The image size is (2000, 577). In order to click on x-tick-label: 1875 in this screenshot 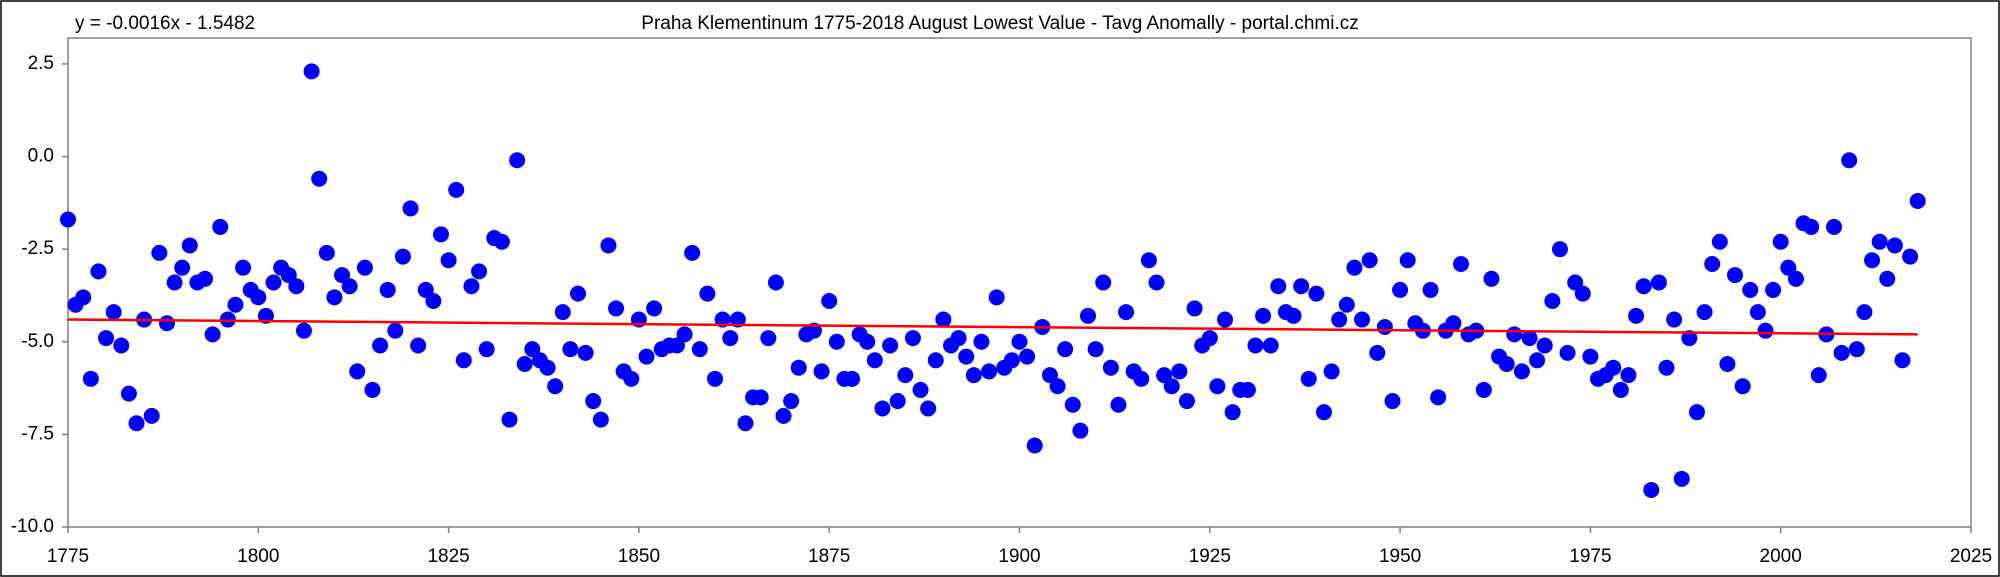, I will do `click(829, 556)`.